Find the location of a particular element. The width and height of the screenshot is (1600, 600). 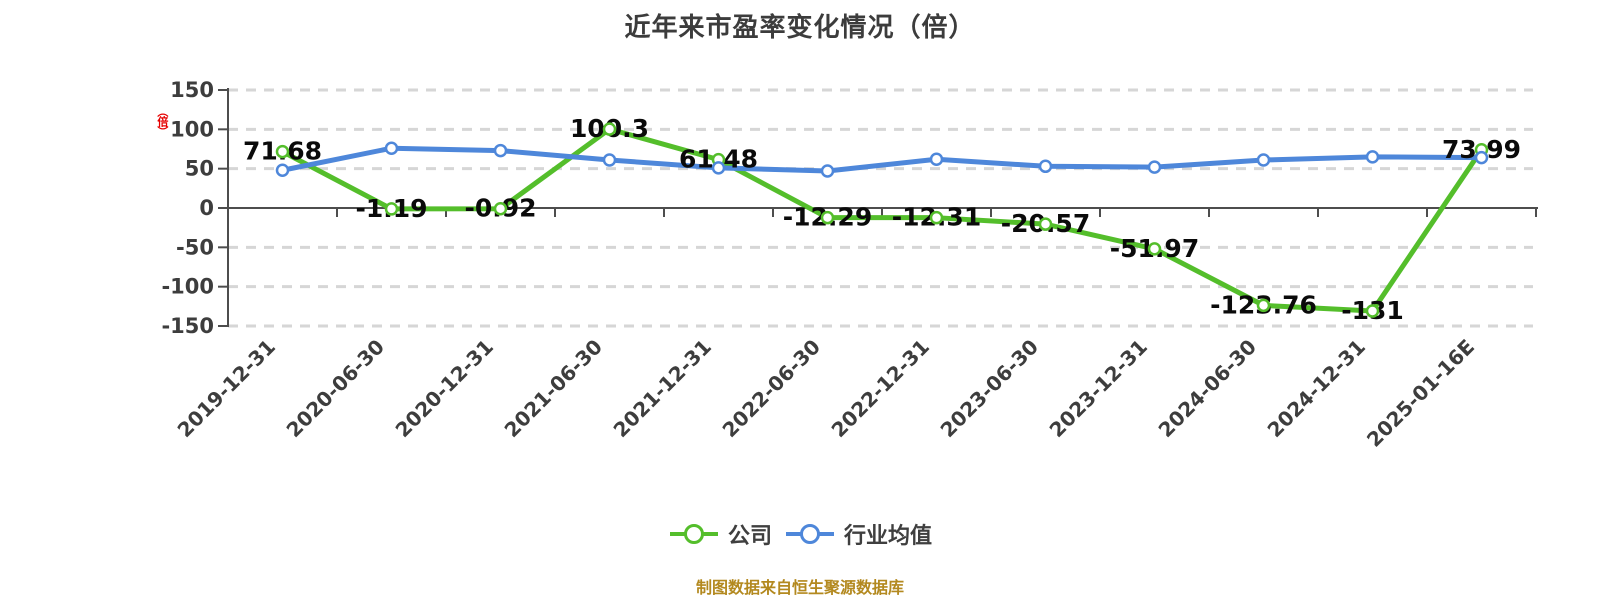

x-tick-label: 2021-12-31 is located at coordinates (662, 388).